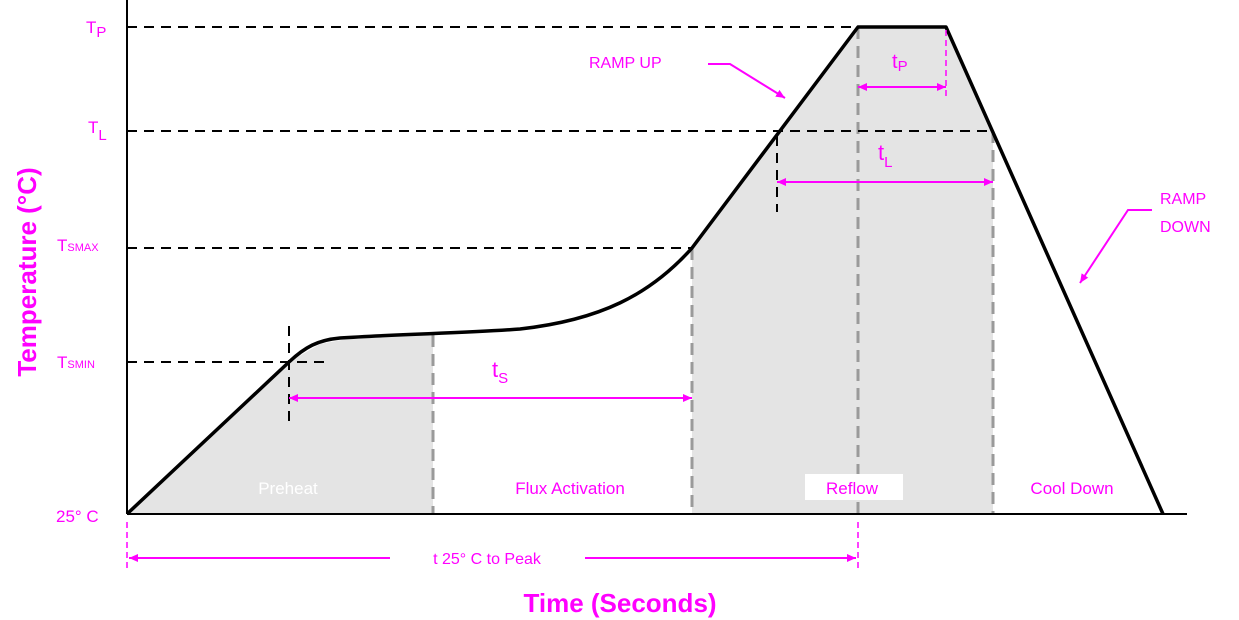 The height and width of the screenshot is (620, 1239). Describe the element at coordinates (885, 155) in the screenshot. I see `tl-interval-label: tL` at that location.